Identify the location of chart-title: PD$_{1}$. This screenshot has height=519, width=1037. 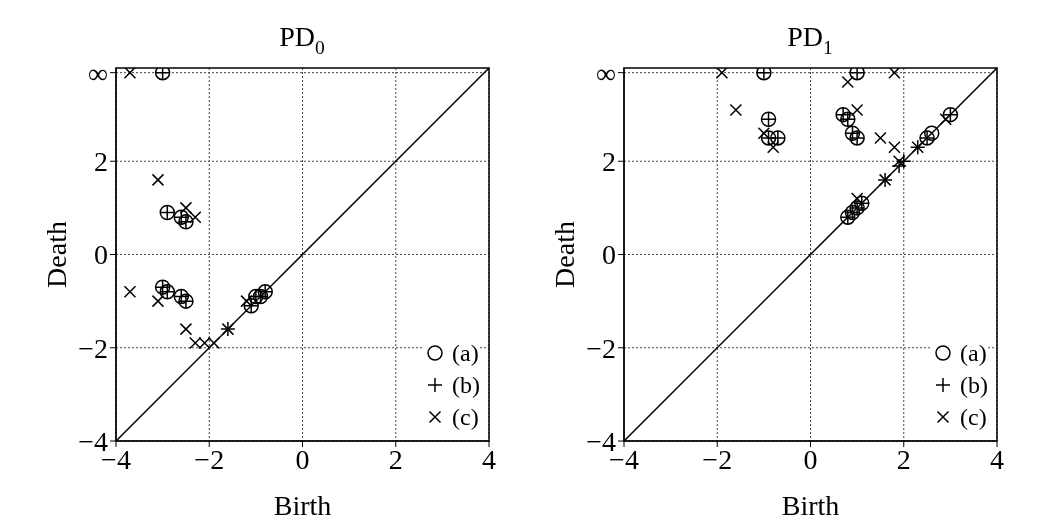
(810, 39).